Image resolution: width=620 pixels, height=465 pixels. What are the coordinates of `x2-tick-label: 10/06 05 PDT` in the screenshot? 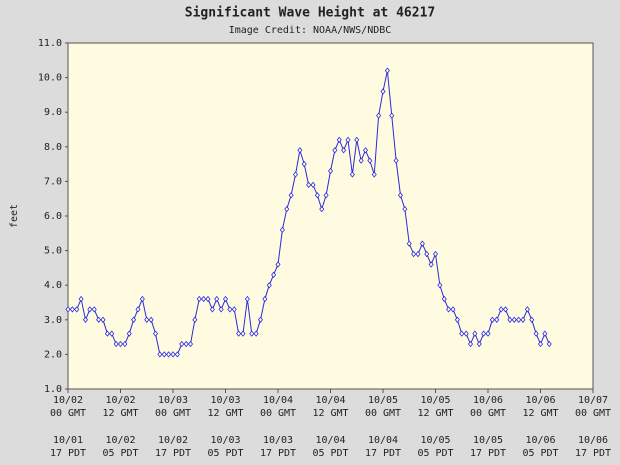 It's located at (540, 447).